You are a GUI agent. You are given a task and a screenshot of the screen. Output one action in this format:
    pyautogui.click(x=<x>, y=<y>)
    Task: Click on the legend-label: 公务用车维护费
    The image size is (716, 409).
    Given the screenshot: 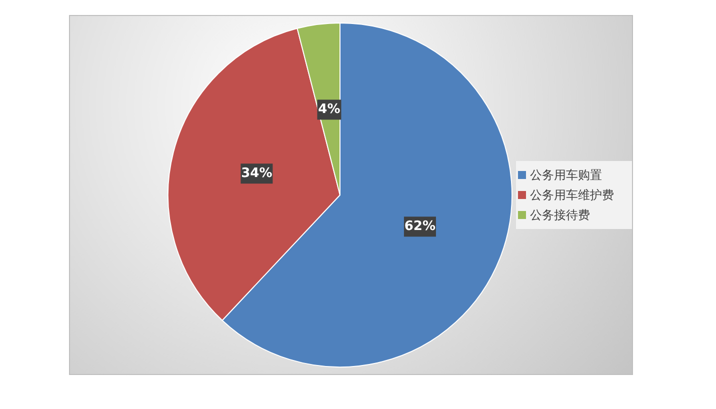 What is the action you would take?
    pyautogui.click(x=572, y=195)
    